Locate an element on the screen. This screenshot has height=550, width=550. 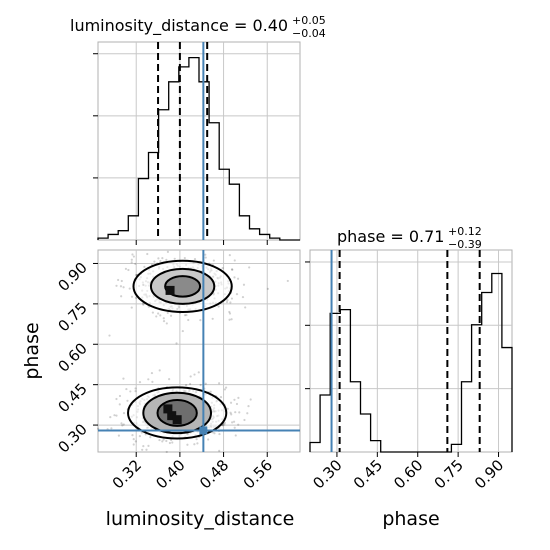
luminosity-distance-histogram is located at coordinates (196, 143).